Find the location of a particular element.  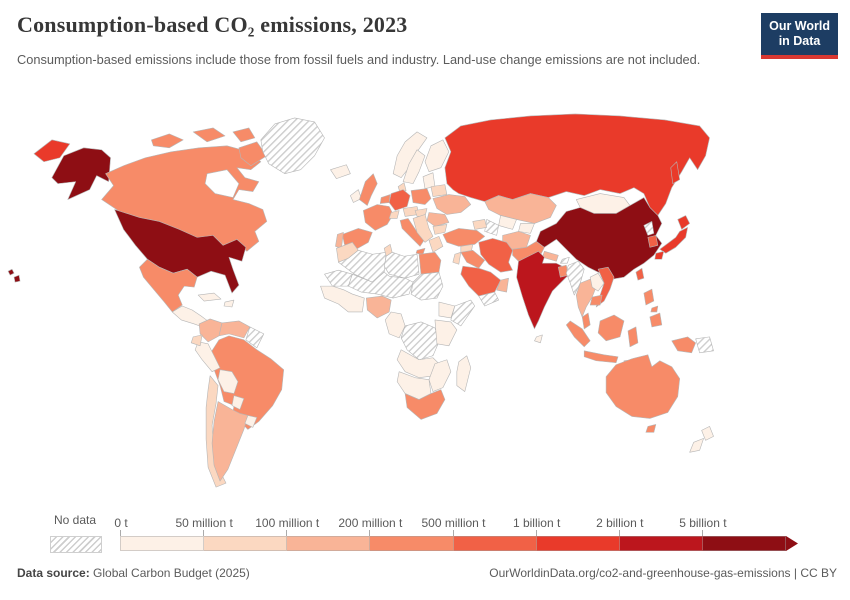

country-germany is located at coordinates (399, 200).